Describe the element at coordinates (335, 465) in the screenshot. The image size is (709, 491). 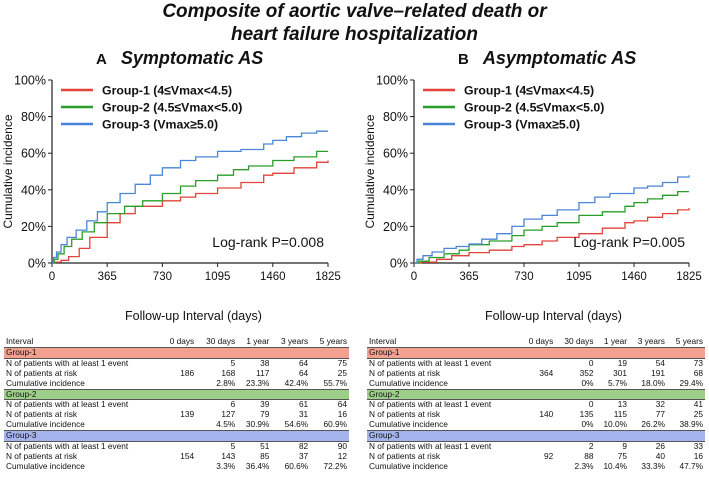
I see `table-cell: 72.2%` at that location.